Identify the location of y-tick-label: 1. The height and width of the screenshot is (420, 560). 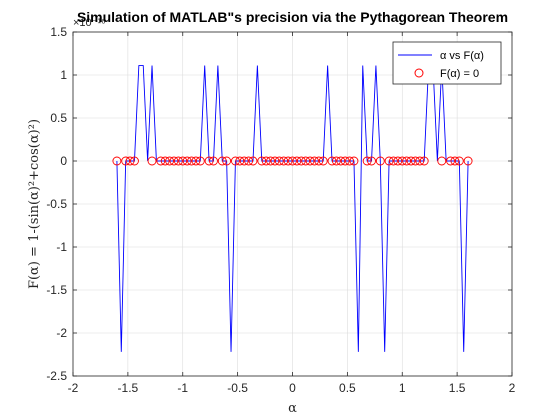
(63, 75).